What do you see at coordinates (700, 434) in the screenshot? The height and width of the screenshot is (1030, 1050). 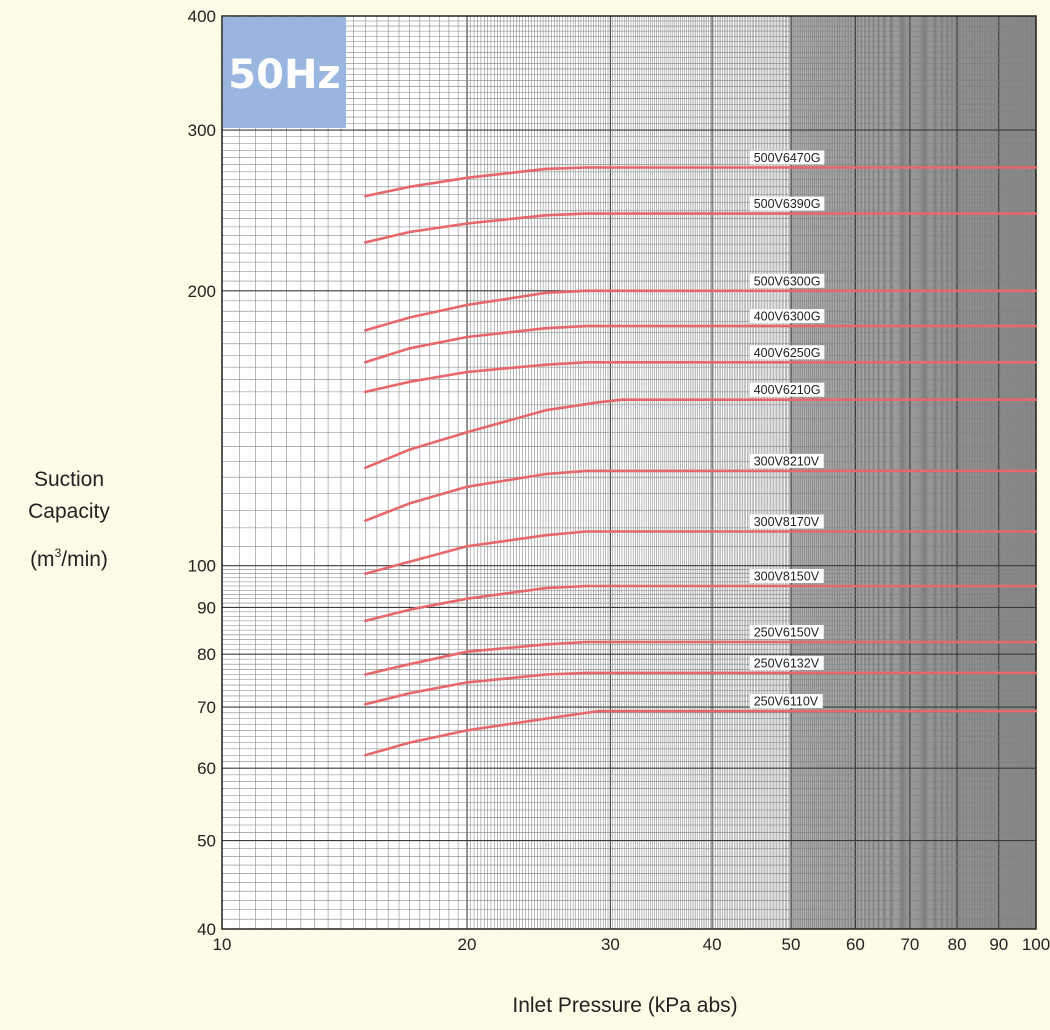 I see `series-line-400V6210G` at bounding box center [700, 434].